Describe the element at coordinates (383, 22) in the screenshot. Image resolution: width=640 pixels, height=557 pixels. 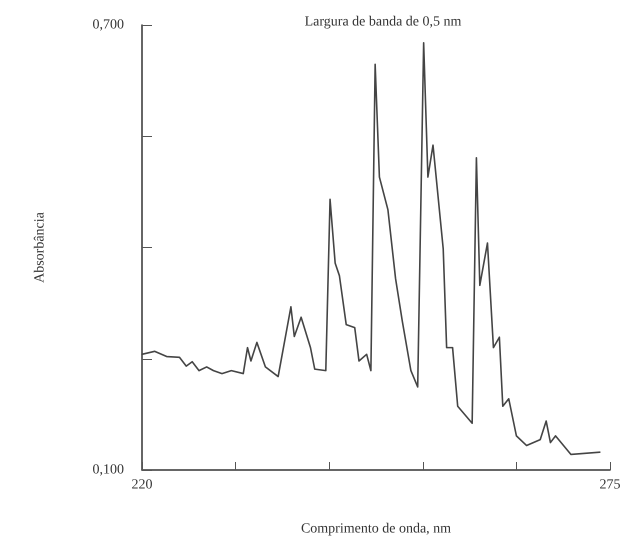
I see `chart-title: Largura de banda de 0,5 nm` at that location.